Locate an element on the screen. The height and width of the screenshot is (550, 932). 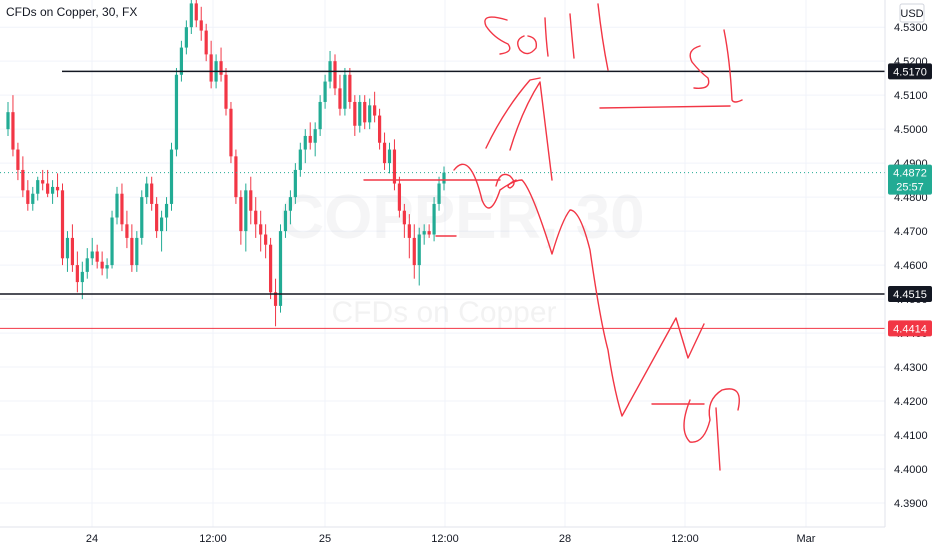
current-price-label: 4.4872 25:57 is located at coordinates (910, 179).